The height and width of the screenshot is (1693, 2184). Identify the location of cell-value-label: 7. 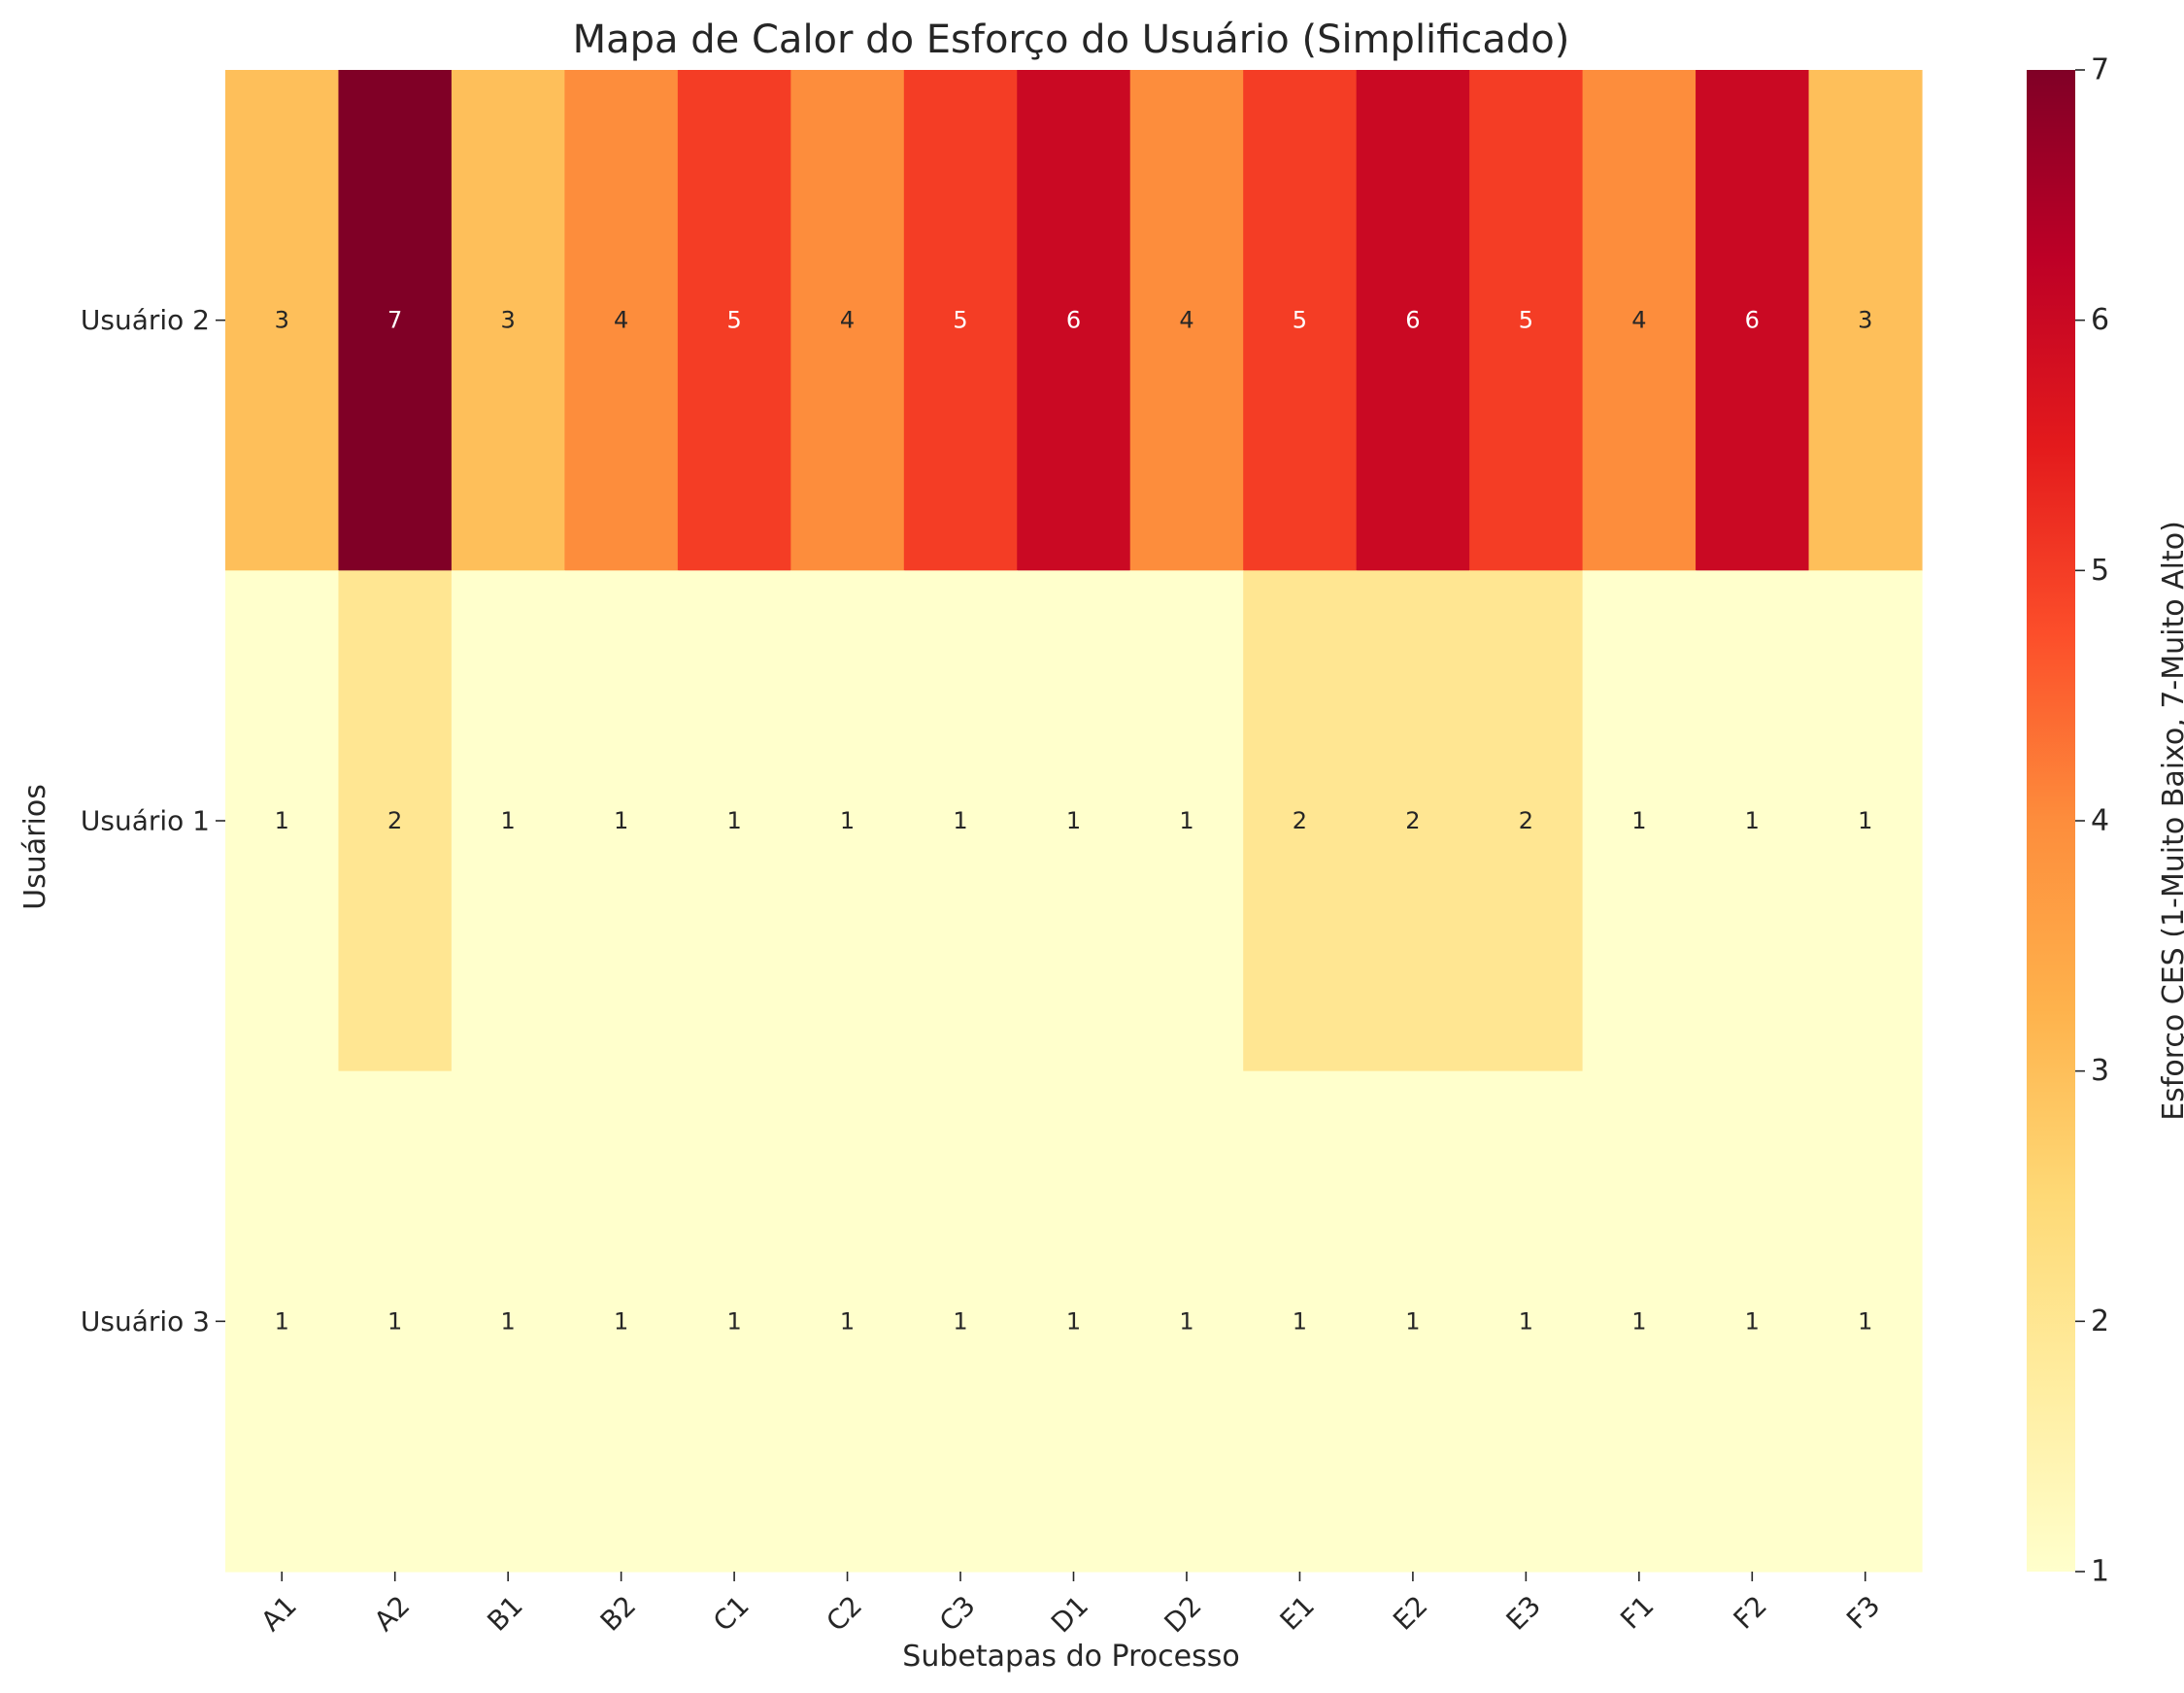
(394, 320).